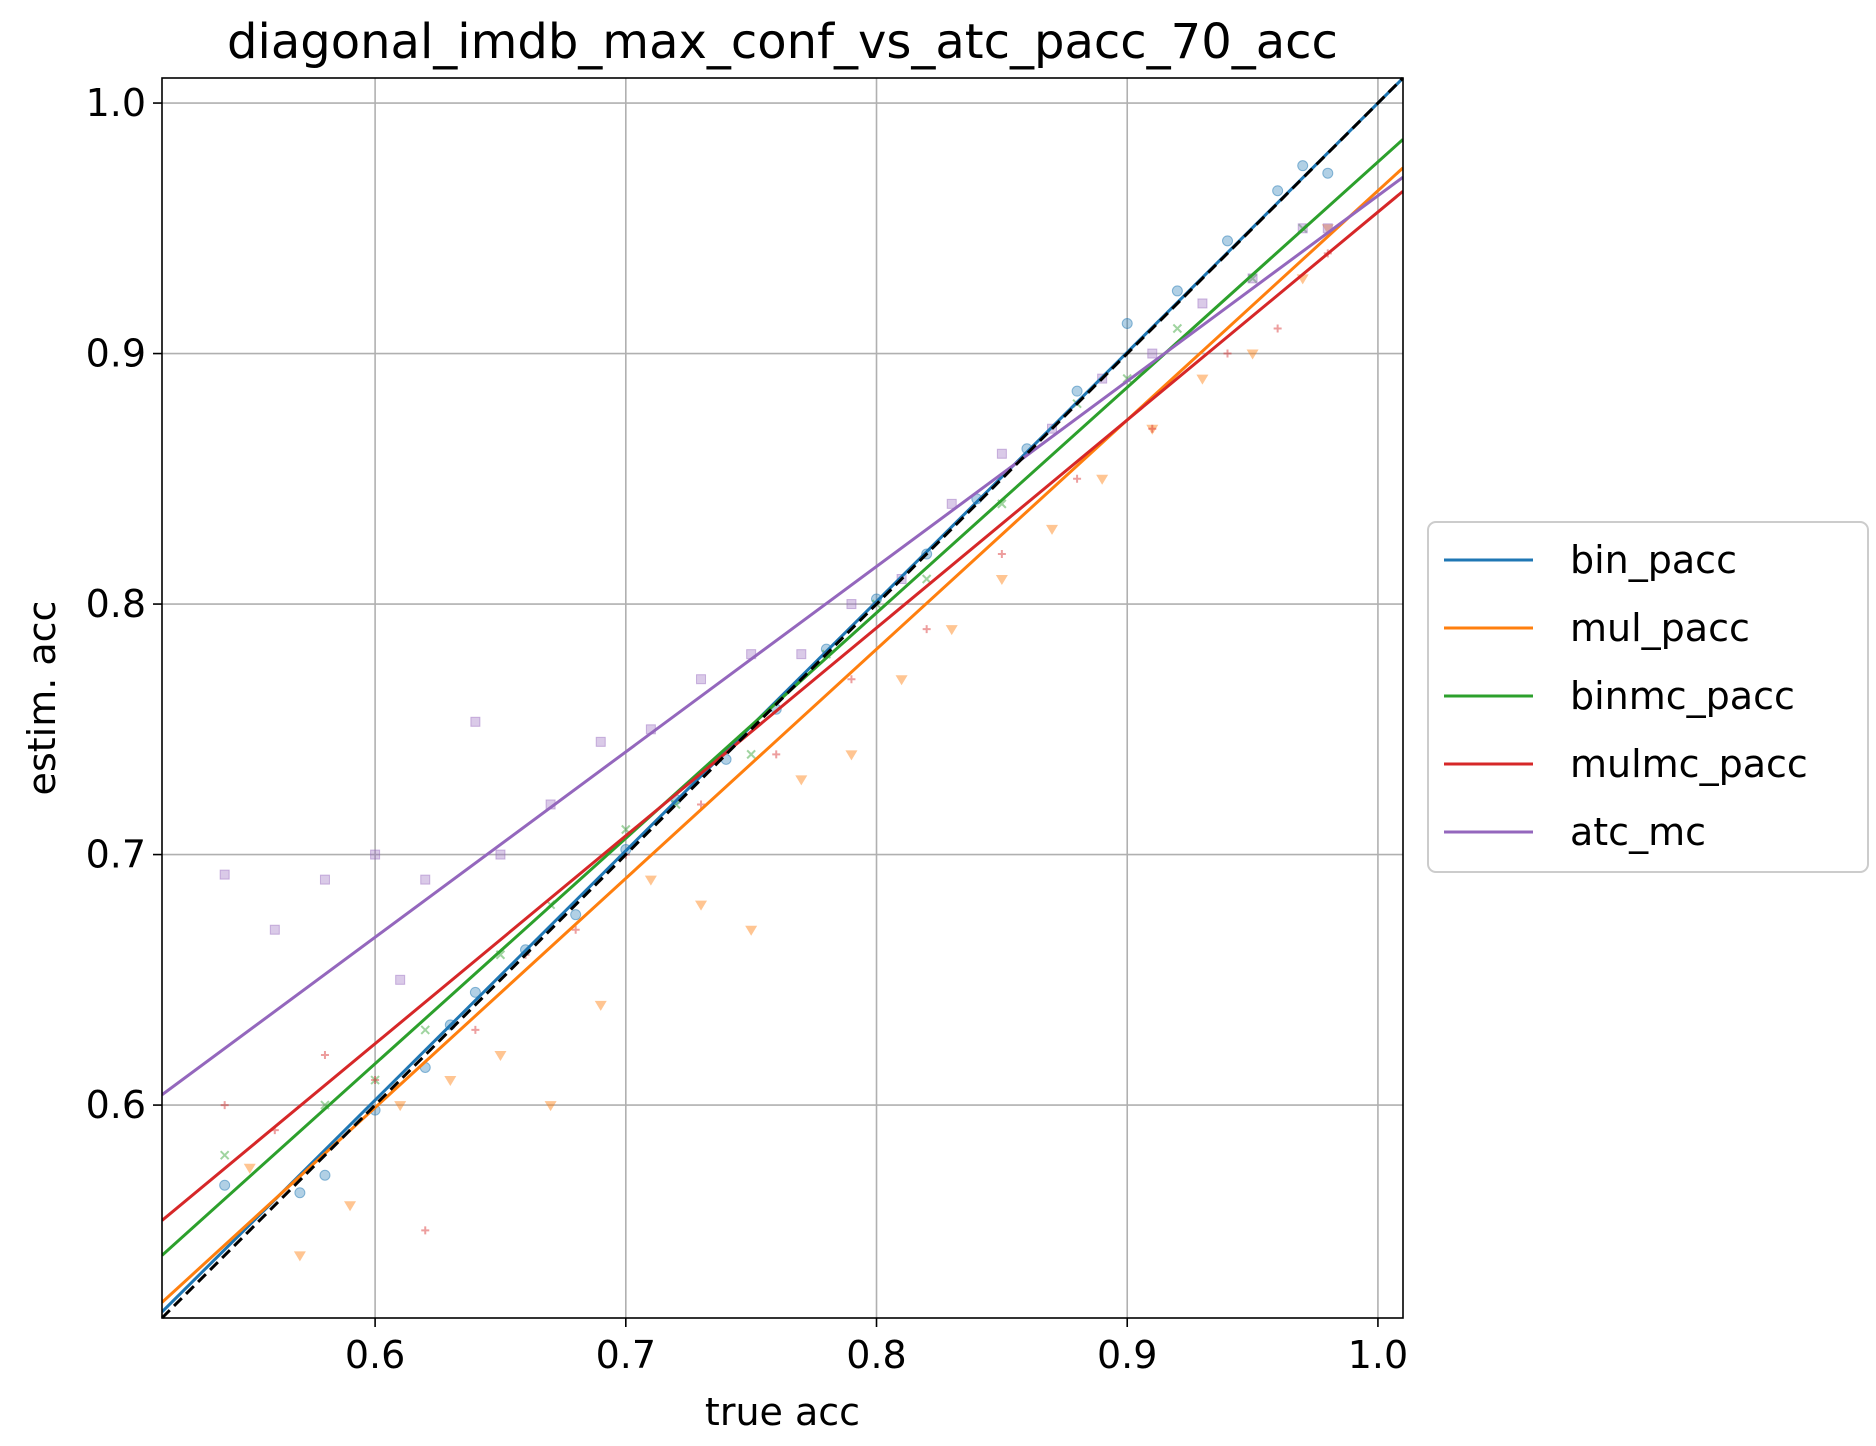 This screenshot has height=1446, width=1876. Describe the element at coordinates (1378, 1355) in the screenshot. I see `x-tick-label: 1.0` at that location.